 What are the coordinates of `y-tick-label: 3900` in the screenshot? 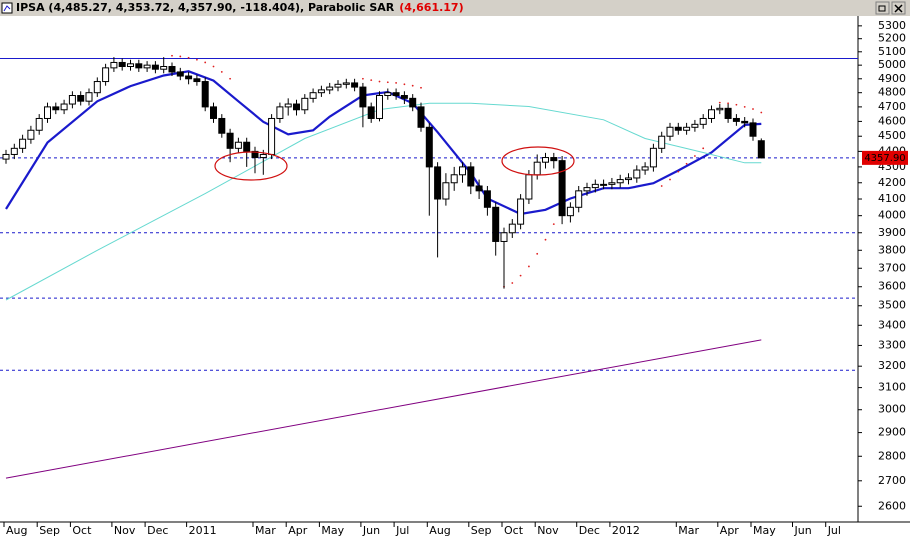 It's located at (892, 232).